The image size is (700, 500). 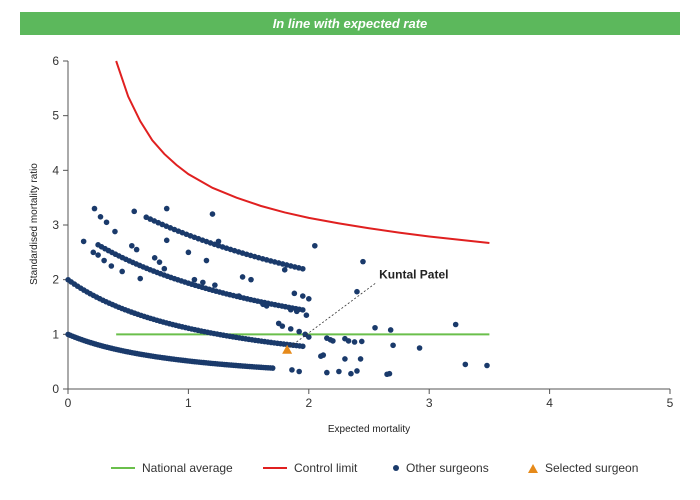 I want to click on x-tick-labels: 0 1 2 3 4 5, so click(x=369, y=399).